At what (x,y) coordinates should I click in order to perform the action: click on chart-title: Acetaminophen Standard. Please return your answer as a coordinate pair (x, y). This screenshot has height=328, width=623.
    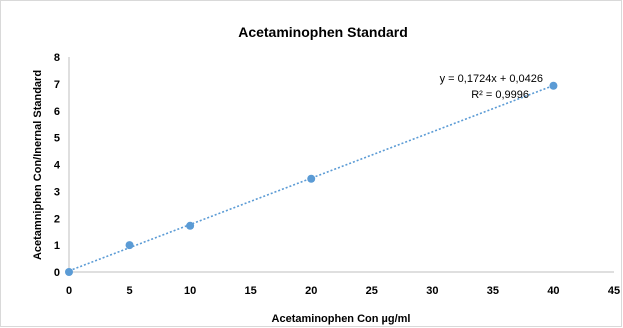
    Looking at the image, I should click on (323, 32).